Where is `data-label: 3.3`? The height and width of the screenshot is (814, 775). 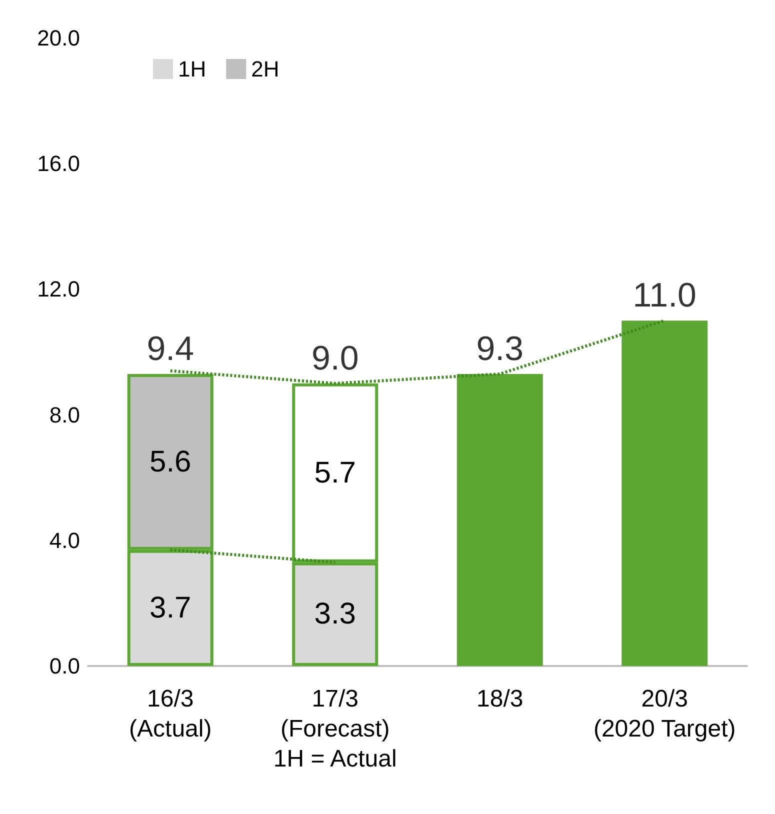 data-label: 3.3 is located at coordinates (335, 614).